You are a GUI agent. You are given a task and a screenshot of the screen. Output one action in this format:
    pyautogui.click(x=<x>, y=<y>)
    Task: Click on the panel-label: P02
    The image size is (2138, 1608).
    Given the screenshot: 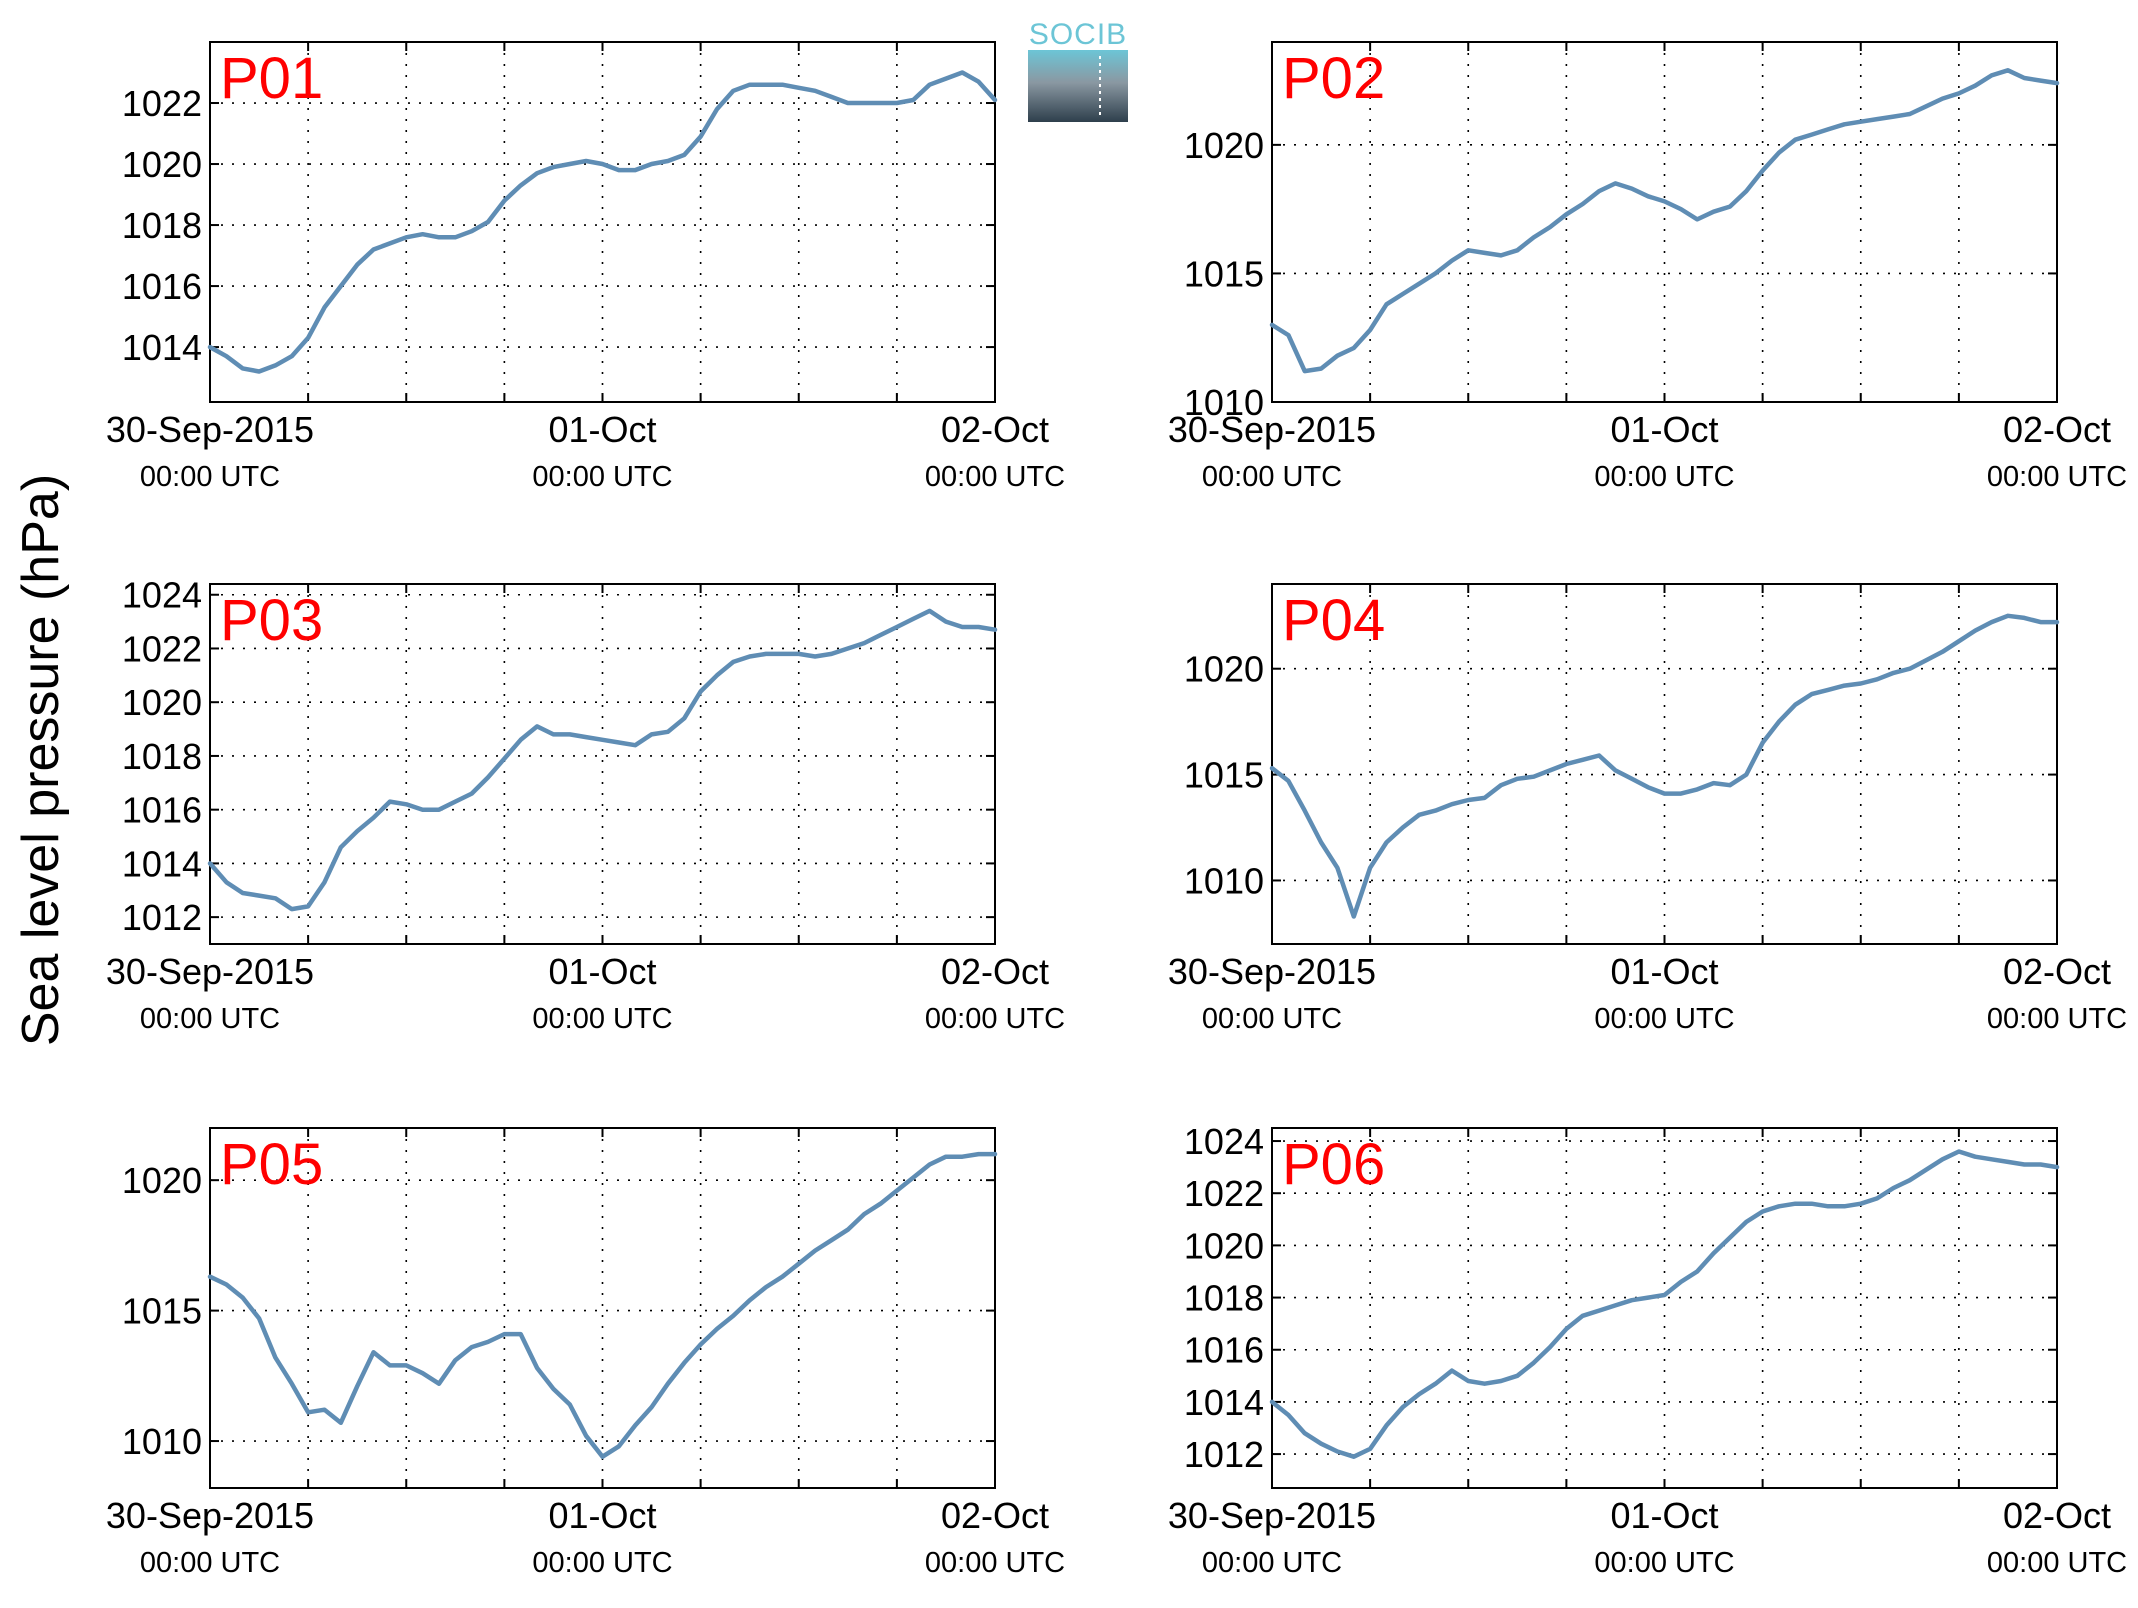 What is the action you would take?
    pyautogui.click(x=1333, y=78)
    